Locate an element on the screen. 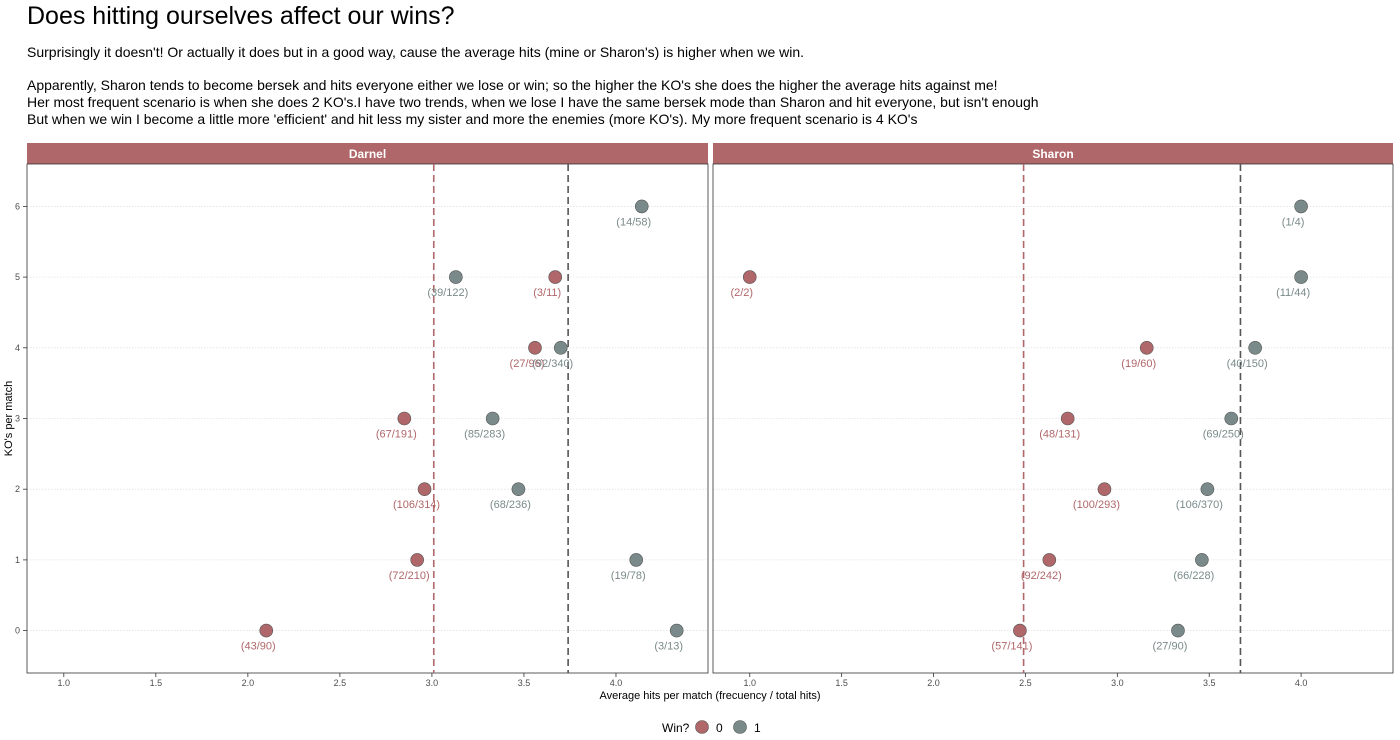 The width and height of the screenshot is (1400, 740). data-point-label: (48/131) is located at coordinates (1059, 435).